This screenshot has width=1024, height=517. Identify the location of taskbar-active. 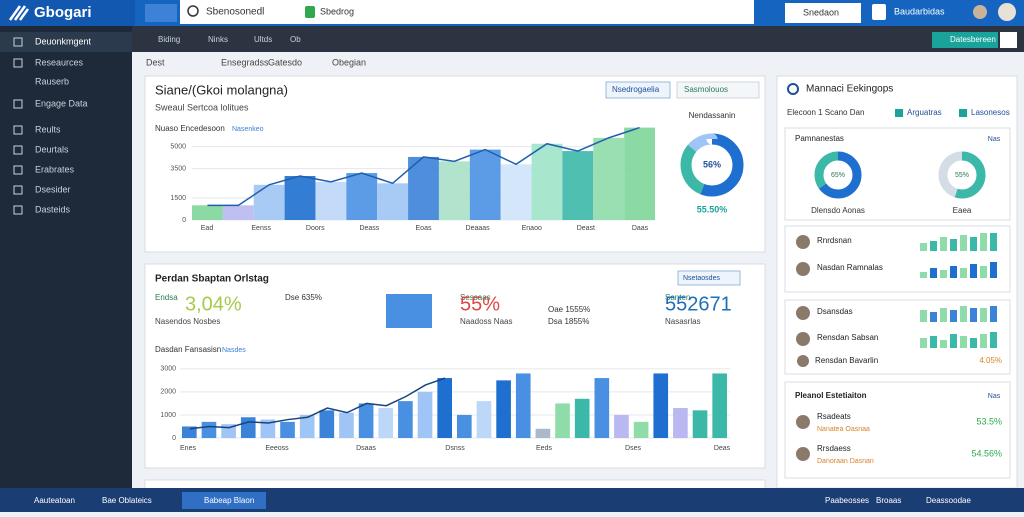
(224, 500).